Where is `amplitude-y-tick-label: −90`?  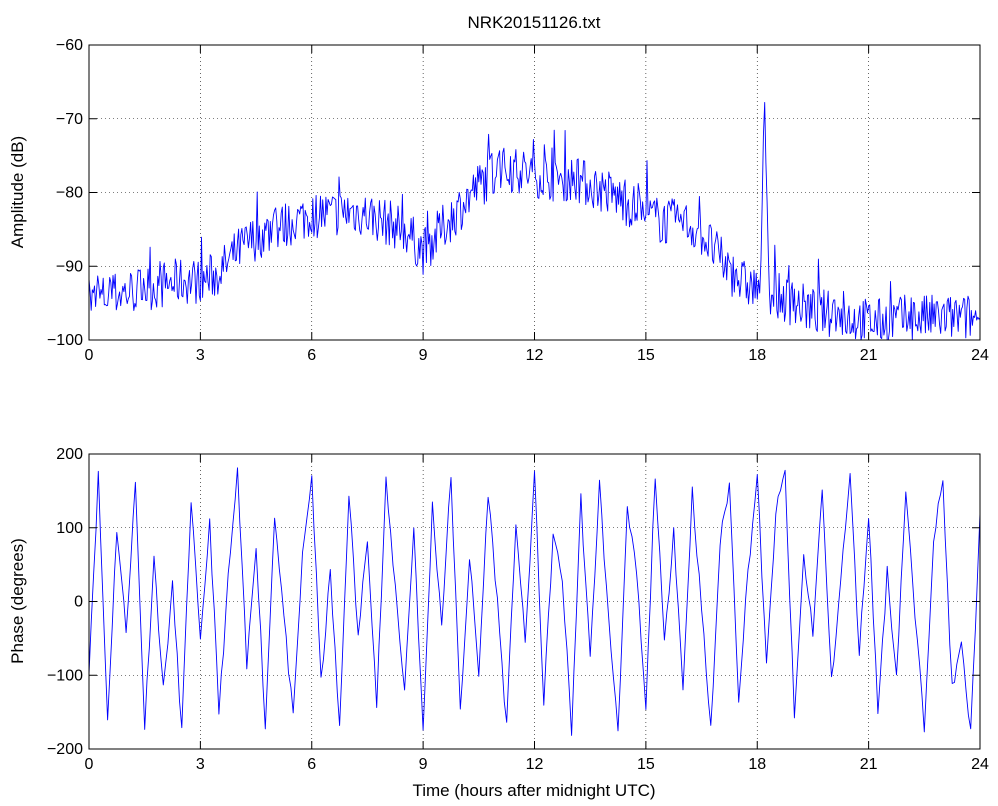 amplitude-y-tick-label: −90 is located at coordinates (69, 266).